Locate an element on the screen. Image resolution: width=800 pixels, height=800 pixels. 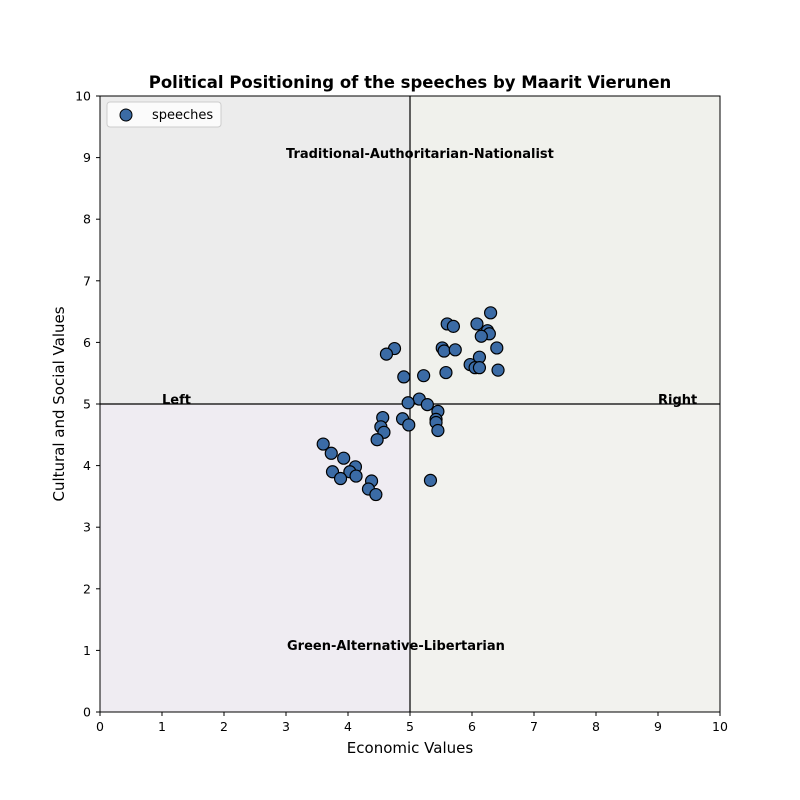
y-tick-label: 6 is located at coordinates (87, 342).